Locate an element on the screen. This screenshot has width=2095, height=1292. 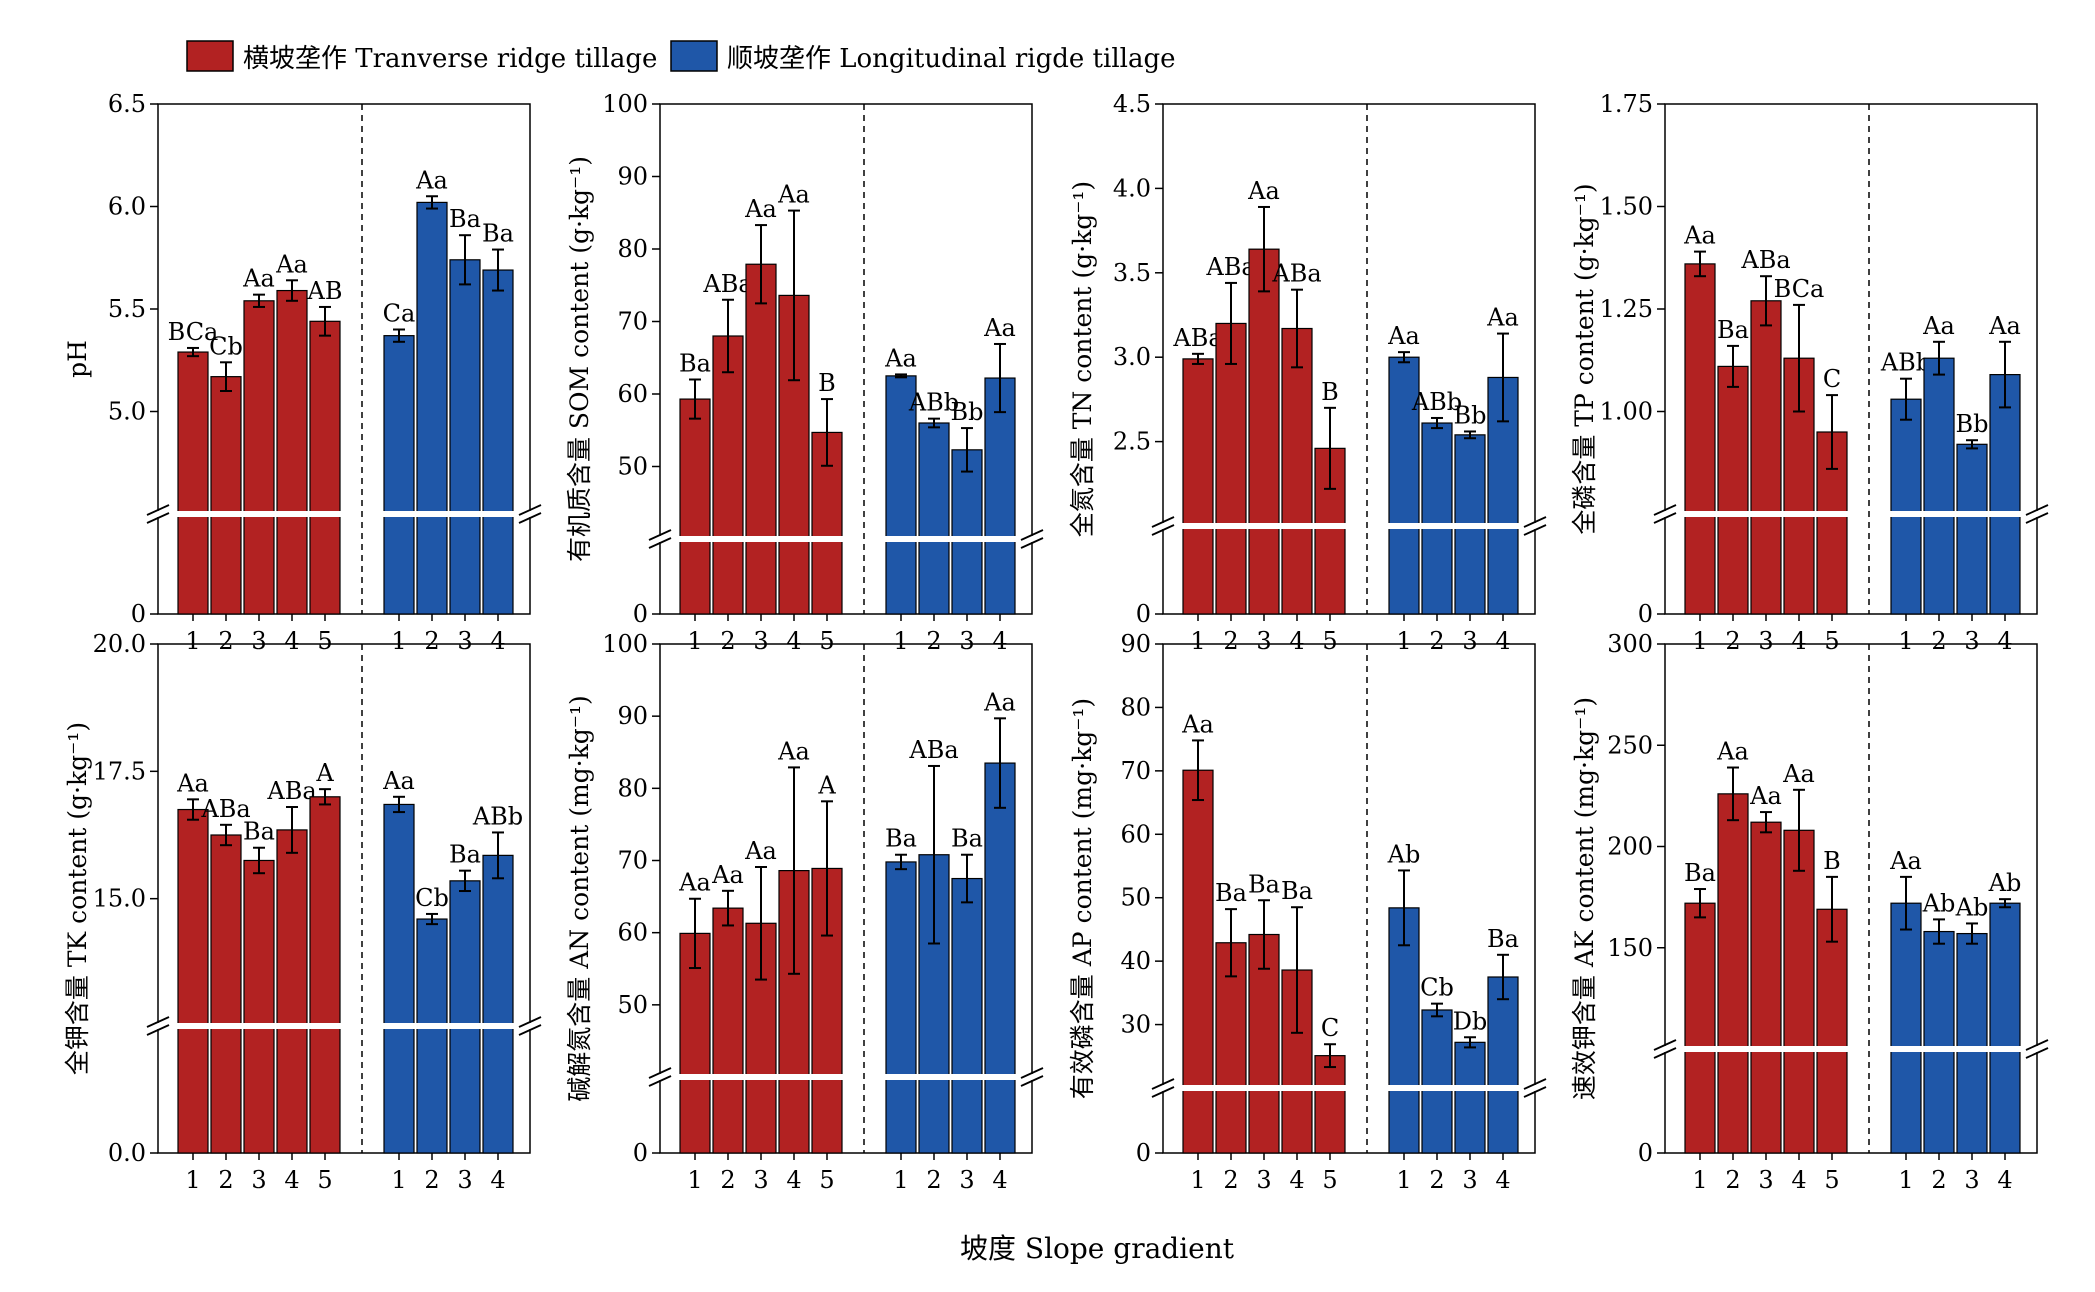
x-axis-title: 坡度 Slope gradient is located at coordinates (1097, 1248).